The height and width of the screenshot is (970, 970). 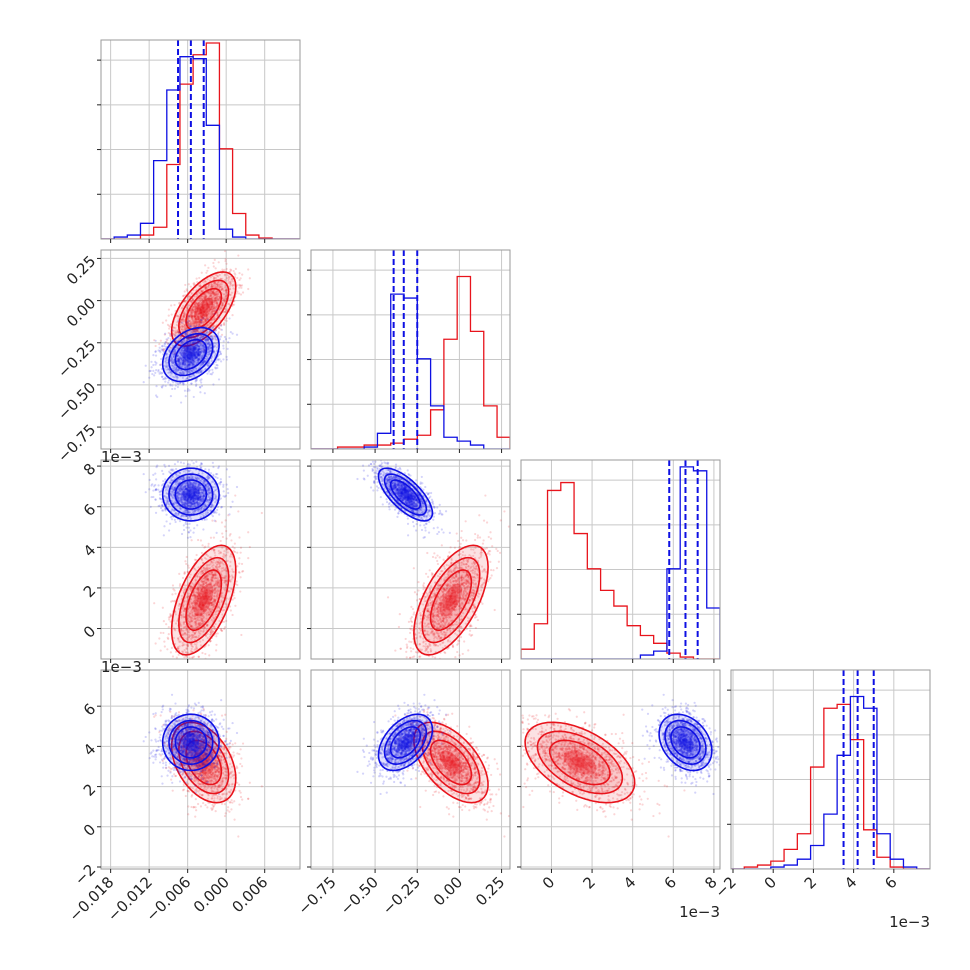 What do you see at coordinates (76, 443) in the screenshot?
I see `y-tick-label: −0.75` at bounding box center [76, 443].